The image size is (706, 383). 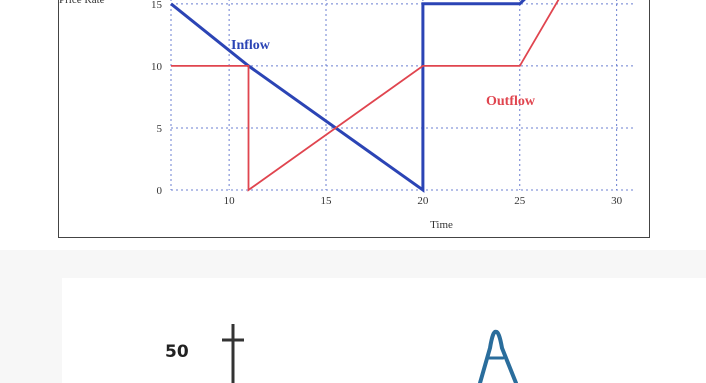 What do you see at coordinates (177, 352) in the screenshot?
I see `sketch-label: 50` at bounding box center [177, 352].